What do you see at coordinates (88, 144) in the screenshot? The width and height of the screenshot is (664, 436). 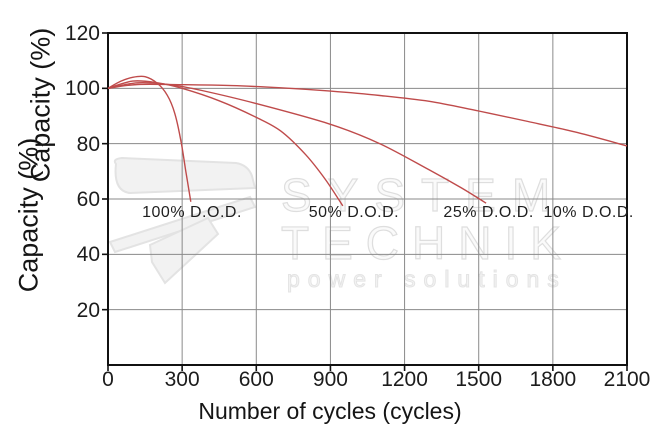 I see `y-tick-label: 80` at bounding box center [88, 144].